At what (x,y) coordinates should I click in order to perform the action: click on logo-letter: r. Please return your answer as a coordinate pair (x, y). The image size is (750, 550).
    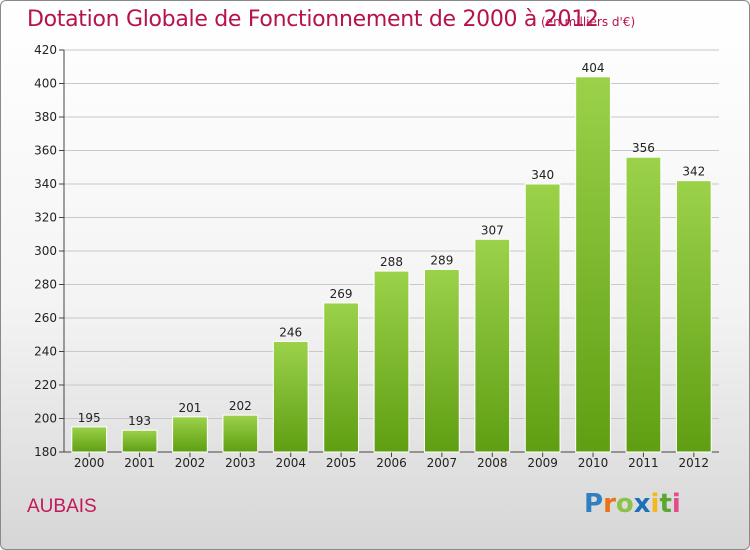
    Looking at the image, I should click on (609, 504).